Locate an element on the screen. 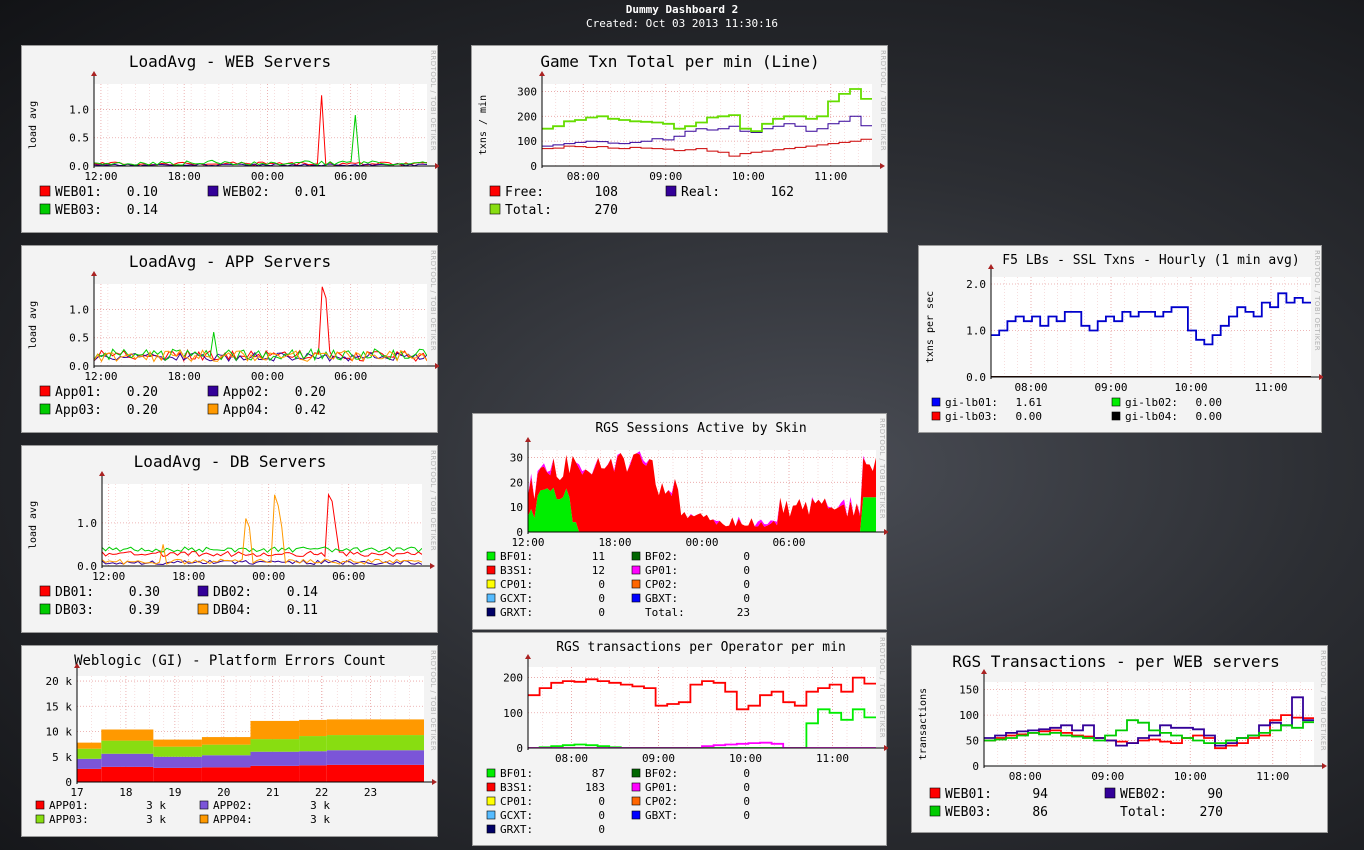  series-line-b3s1 is located at coordinates (702, 693).